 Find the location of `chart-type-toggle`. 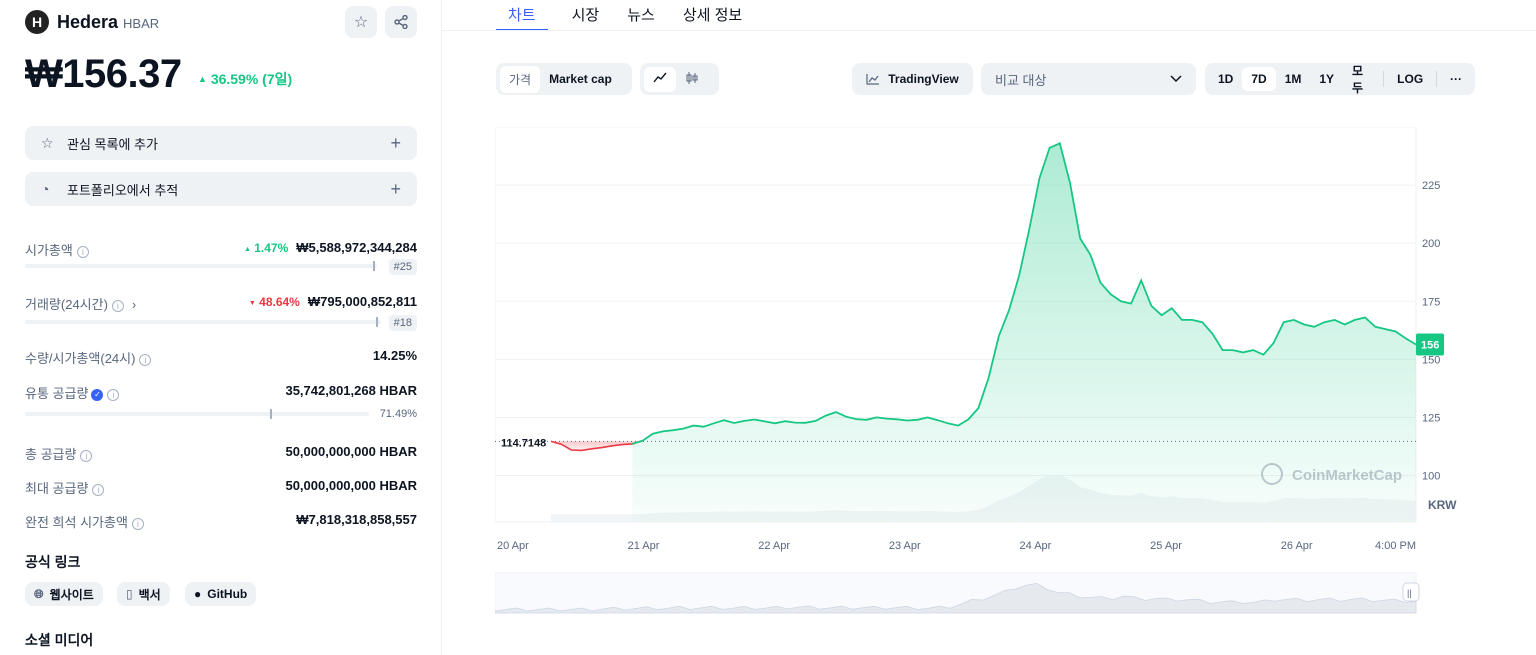

chart-type-toggle is located at coordinates (679, 79).